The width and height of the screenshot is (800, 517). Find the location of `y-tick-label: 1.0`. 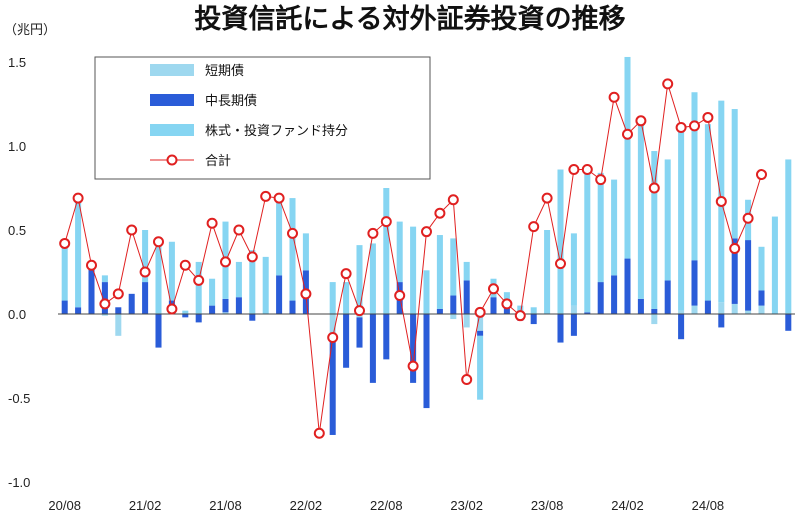

y-tick-label: 1.0 is located at coordinates (17, 146).